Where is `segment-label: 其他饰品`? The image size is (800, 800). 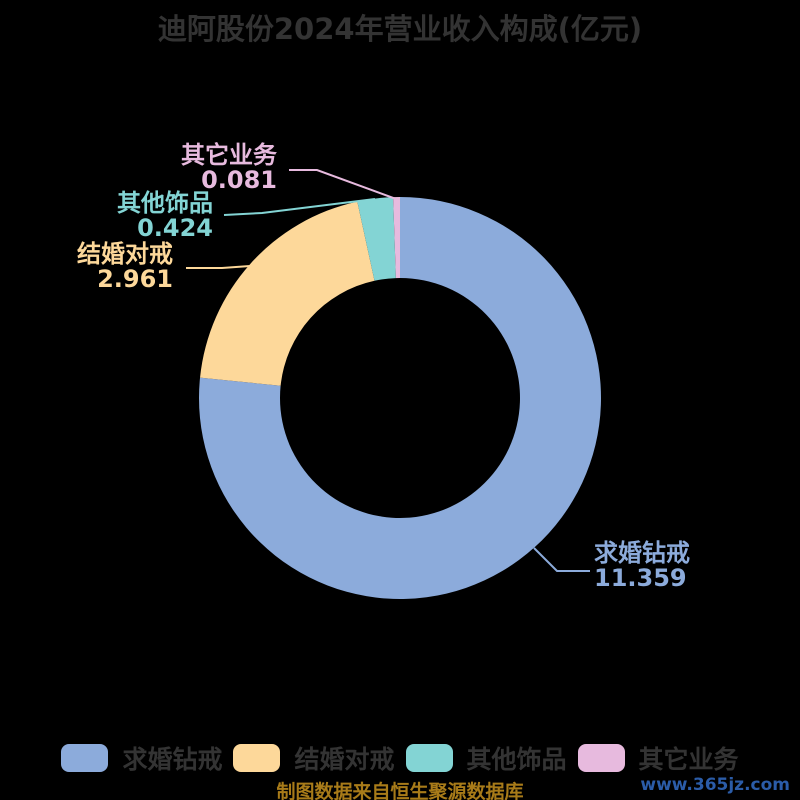 segment-label: 其他饰品 is located at coordinates (165, 203).